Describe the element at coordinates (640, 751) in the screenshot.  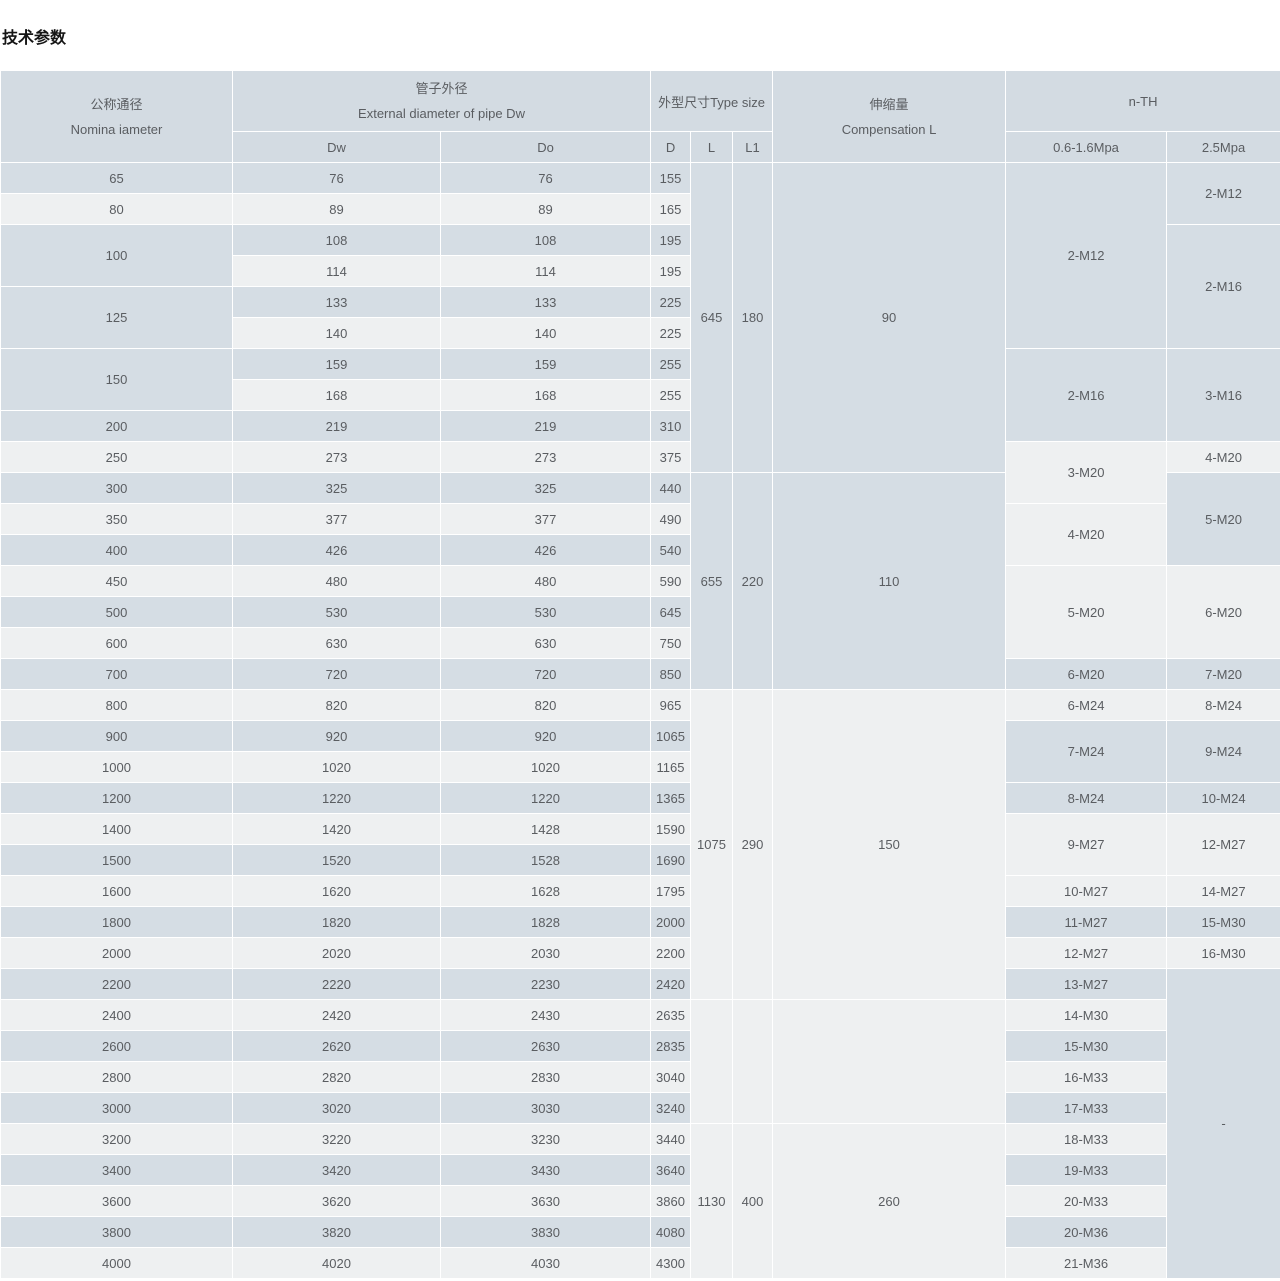
I see `table-row: 900 920 920 1065 7-M24 9-M24` at that location.